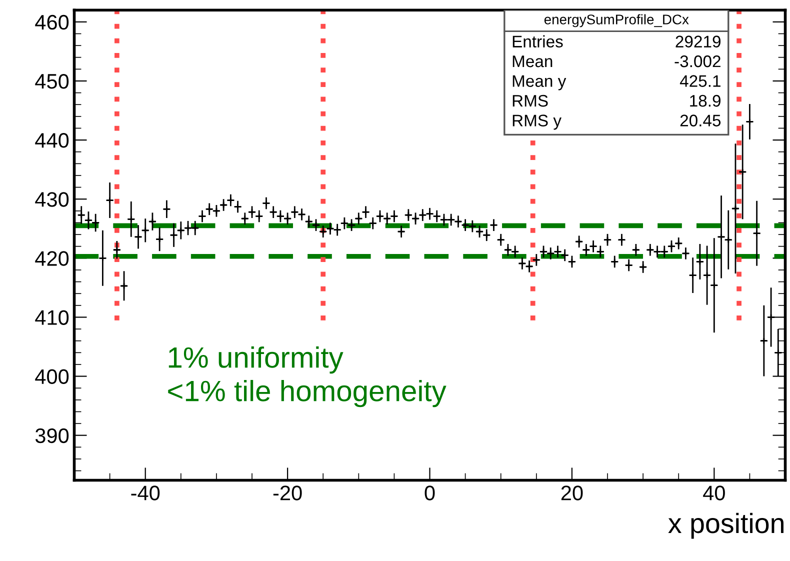 This screenshot has height=561, width=790. What do you see at coordinates (52, 22) in the screenshot?
I see `y-tick-label: 460` at bounding box center [52, 22].